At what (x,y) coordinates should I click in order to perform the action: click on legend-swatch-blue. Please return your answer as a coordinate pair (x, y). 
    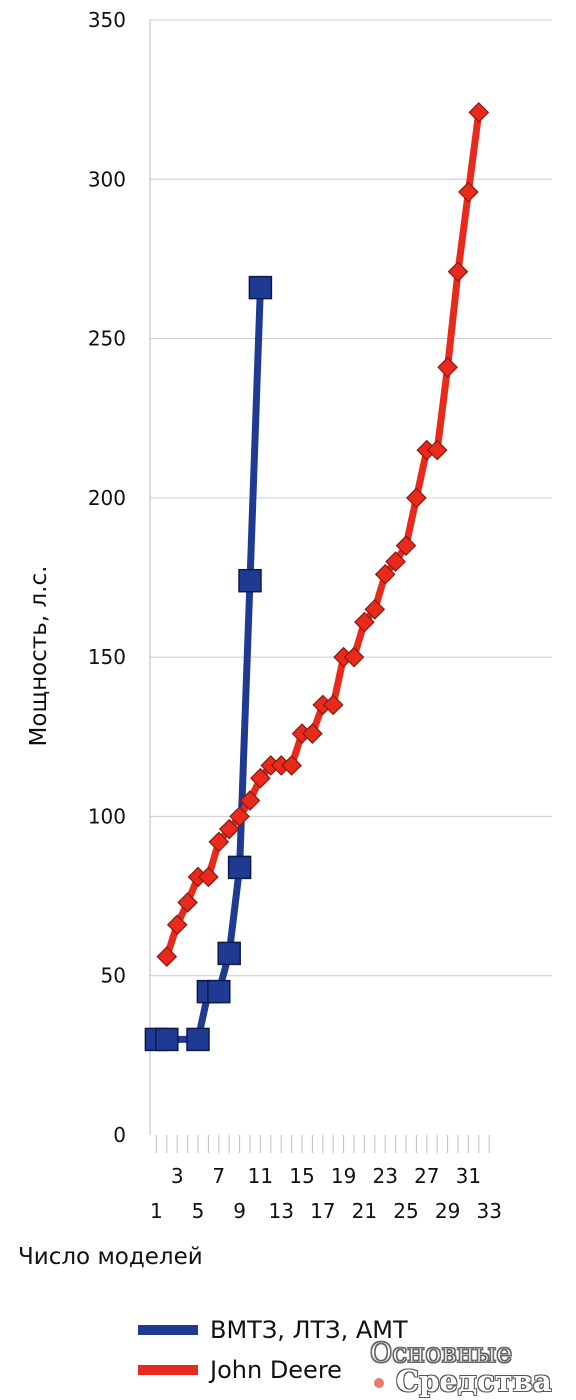
    Looking at the image, I should click on (168, 1330).